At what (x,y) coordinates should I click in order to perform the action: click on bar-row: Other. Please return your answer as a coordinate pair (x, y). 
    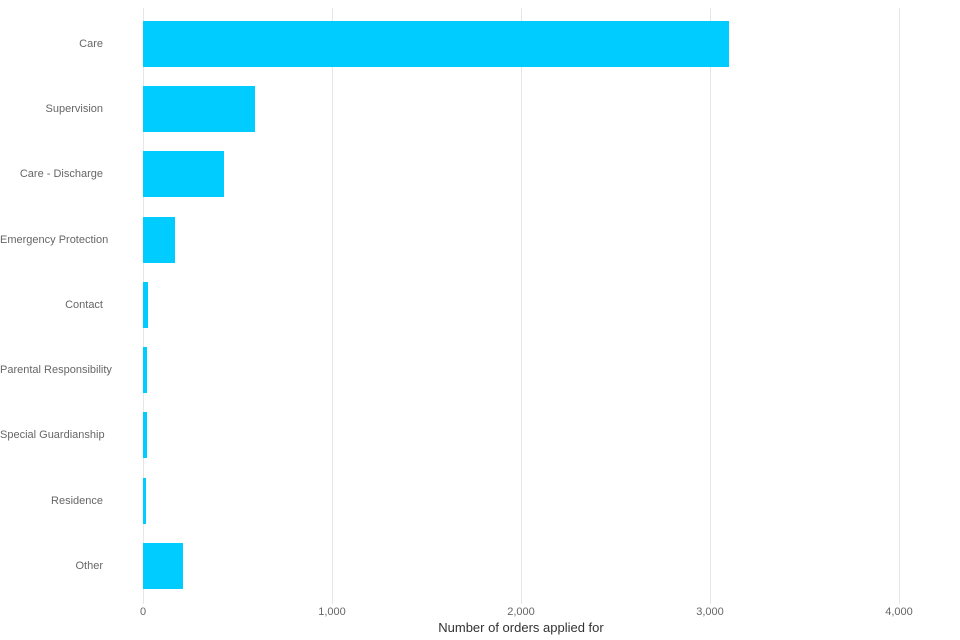
    Looking at the image, I should click on (480, 565).